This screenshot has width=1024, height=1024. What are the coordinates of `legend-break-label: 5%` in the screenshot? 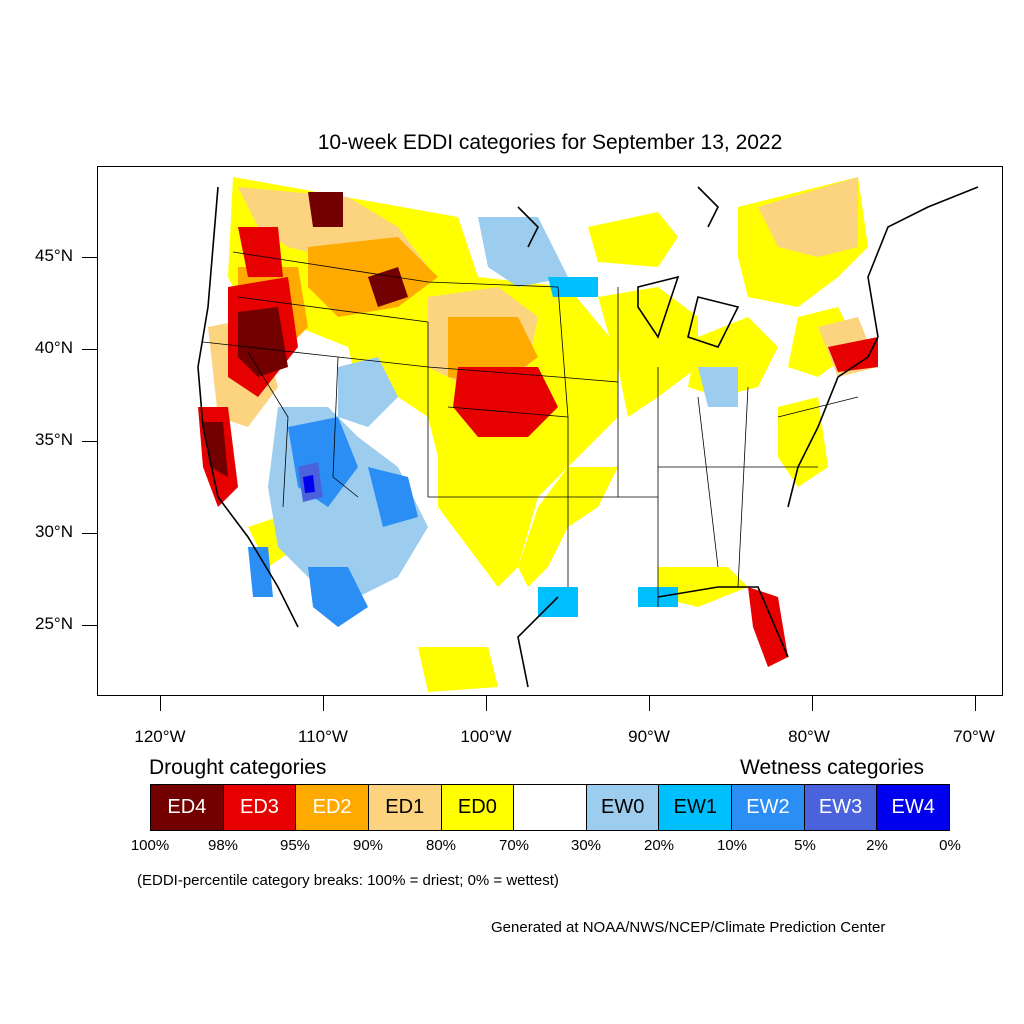 It's located at (805, 845).